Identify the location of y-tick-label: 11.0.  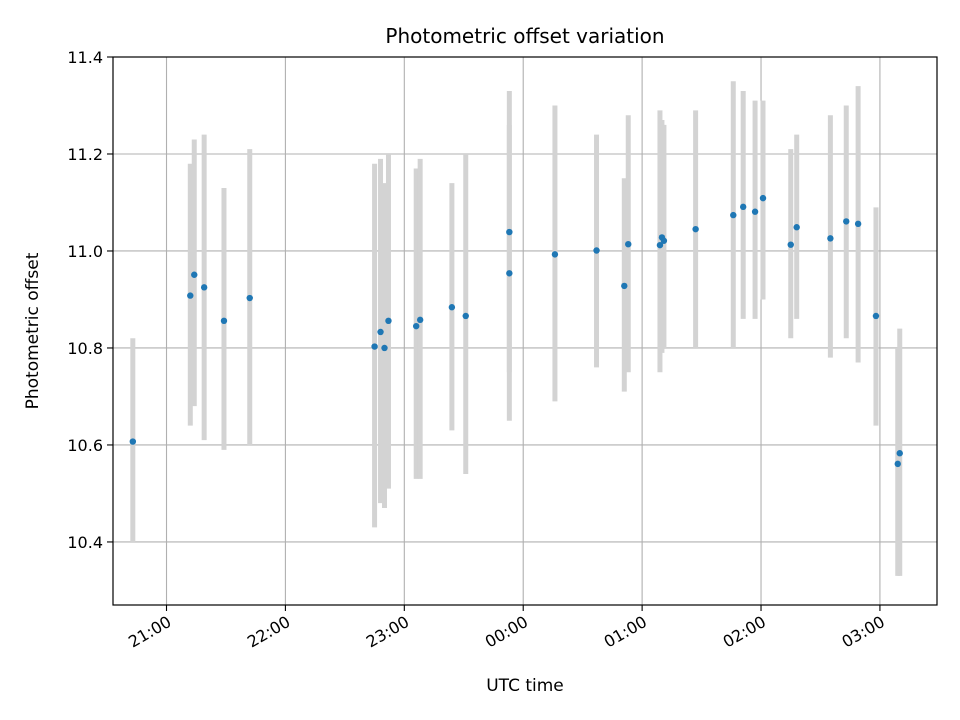
(85, 251).